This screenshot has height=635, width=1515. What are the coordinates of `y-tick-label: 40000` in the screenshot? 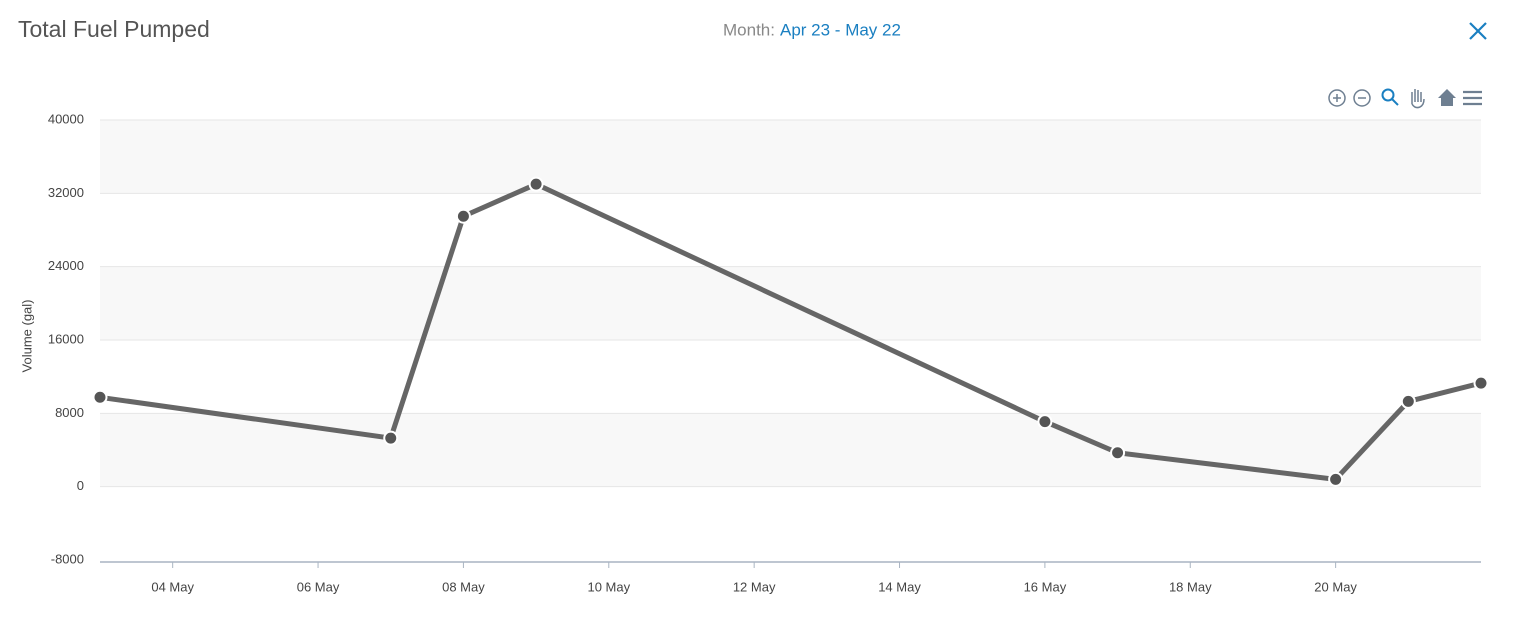 It's located at (66, 118).